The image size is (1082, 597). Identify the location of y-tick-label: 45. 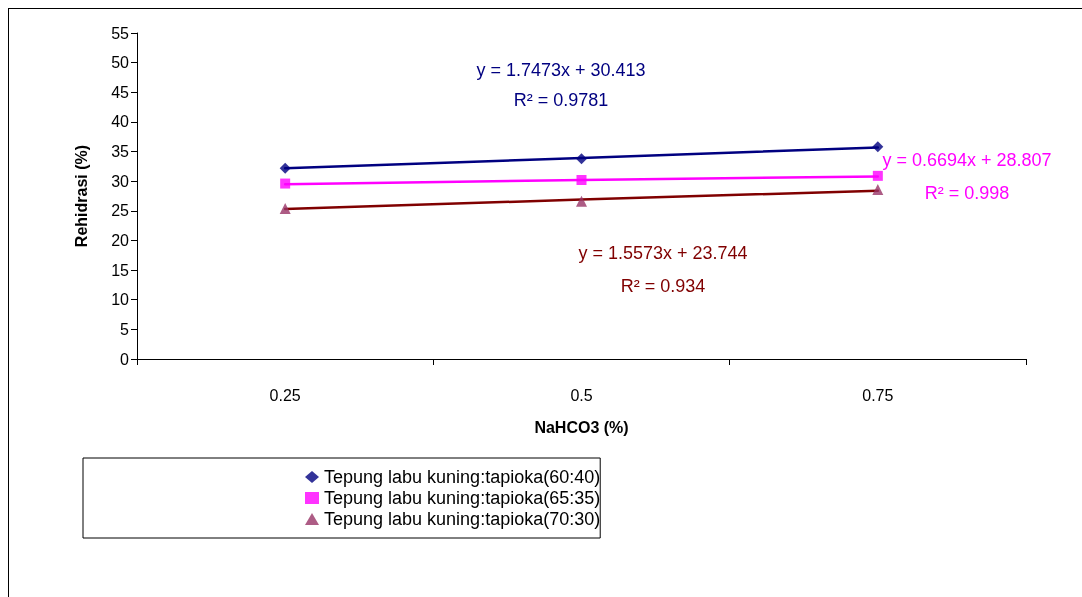
(120, 92).